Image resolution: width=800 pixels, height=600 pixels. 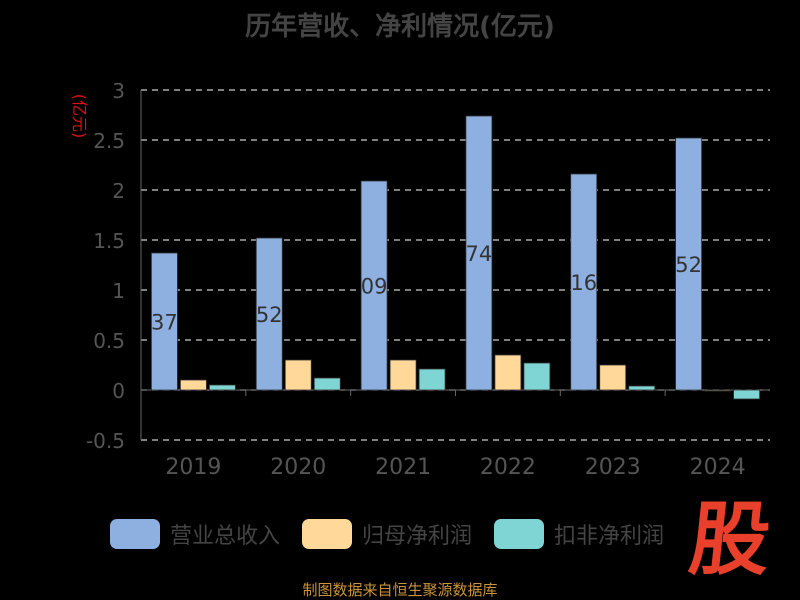 I want to click on x-tick-label: 2024, so click(x=718, y=467).